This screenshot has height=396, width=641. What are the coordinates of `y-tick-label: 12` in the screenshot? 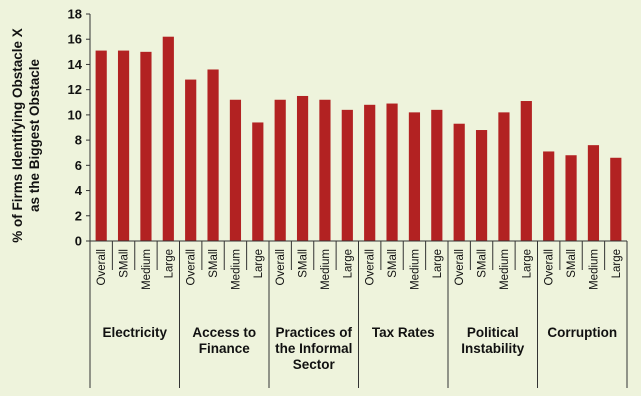 It's located at (75, 89).